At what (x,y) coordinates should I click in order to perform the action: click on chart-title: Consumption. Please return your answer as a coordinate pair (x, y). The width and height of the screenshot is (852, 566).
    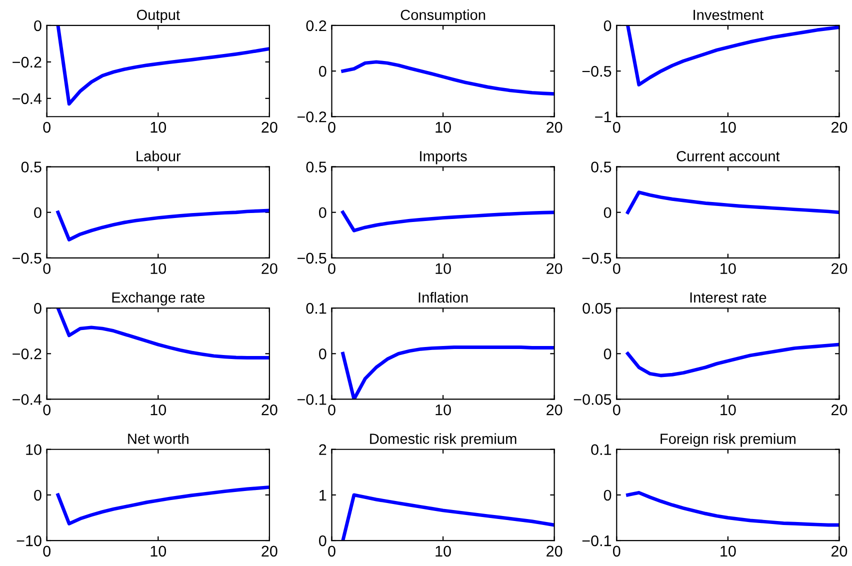
    Looking at the image, I should click on (443, 16).